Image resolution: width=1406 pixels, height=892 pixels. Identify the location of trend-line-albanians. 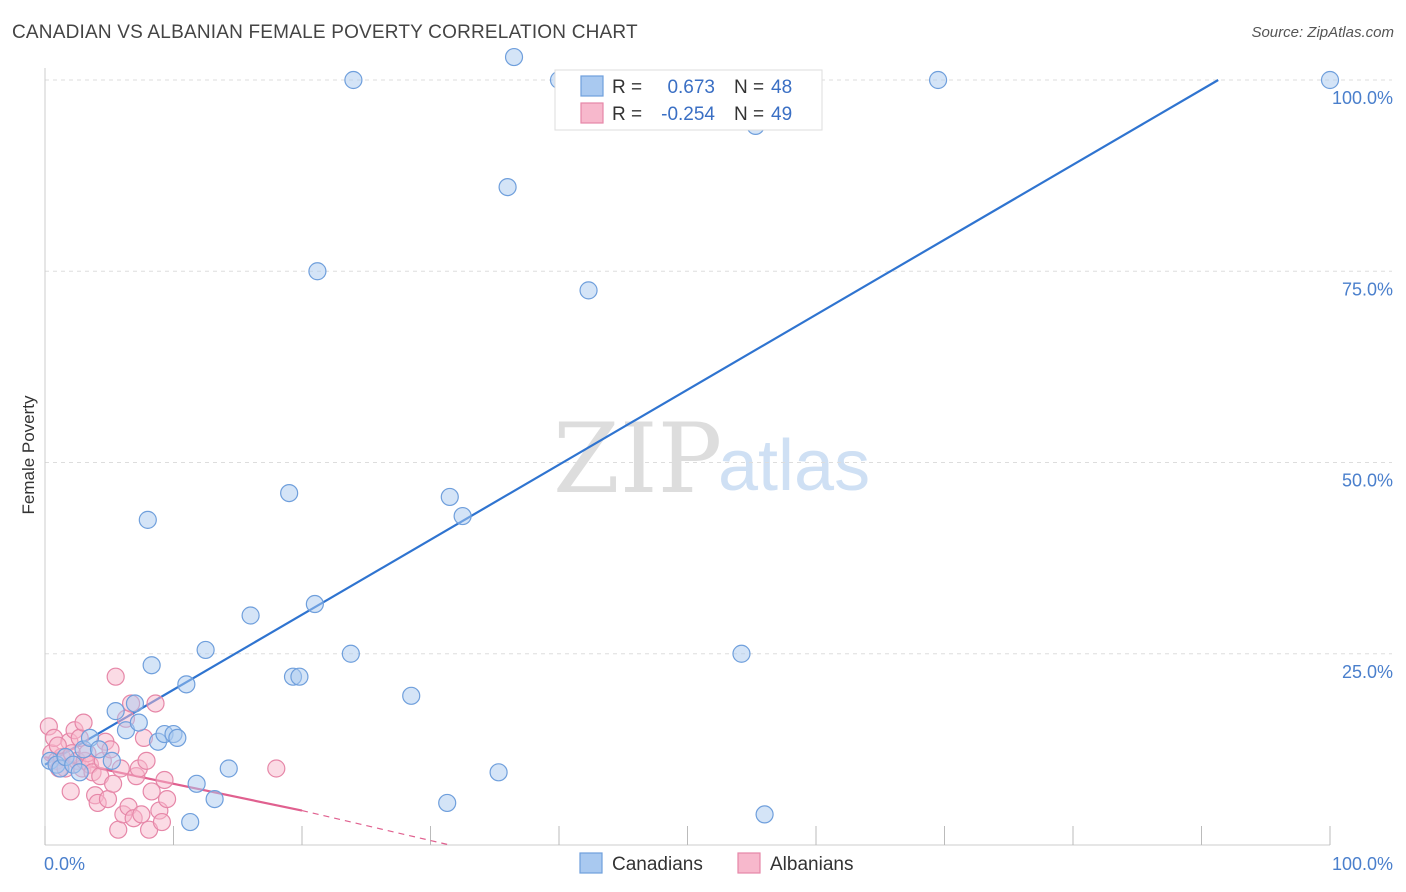
(375, 827).